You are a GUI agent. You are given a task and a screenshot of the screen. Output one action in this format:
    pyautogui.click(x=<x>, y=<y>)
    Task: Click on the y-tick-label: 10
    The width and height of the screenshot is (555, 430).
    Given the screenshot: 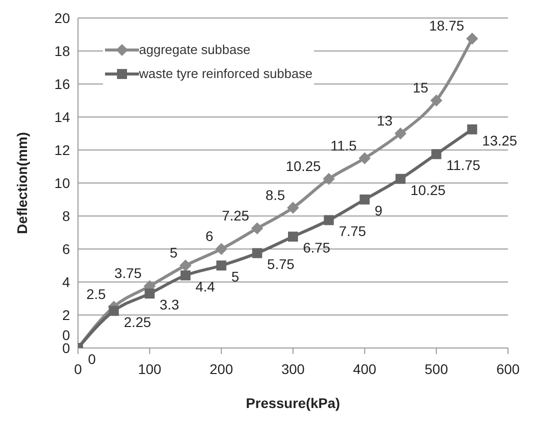 What is the action you would take?
    pyautogui.click(x=62, y=182)
    